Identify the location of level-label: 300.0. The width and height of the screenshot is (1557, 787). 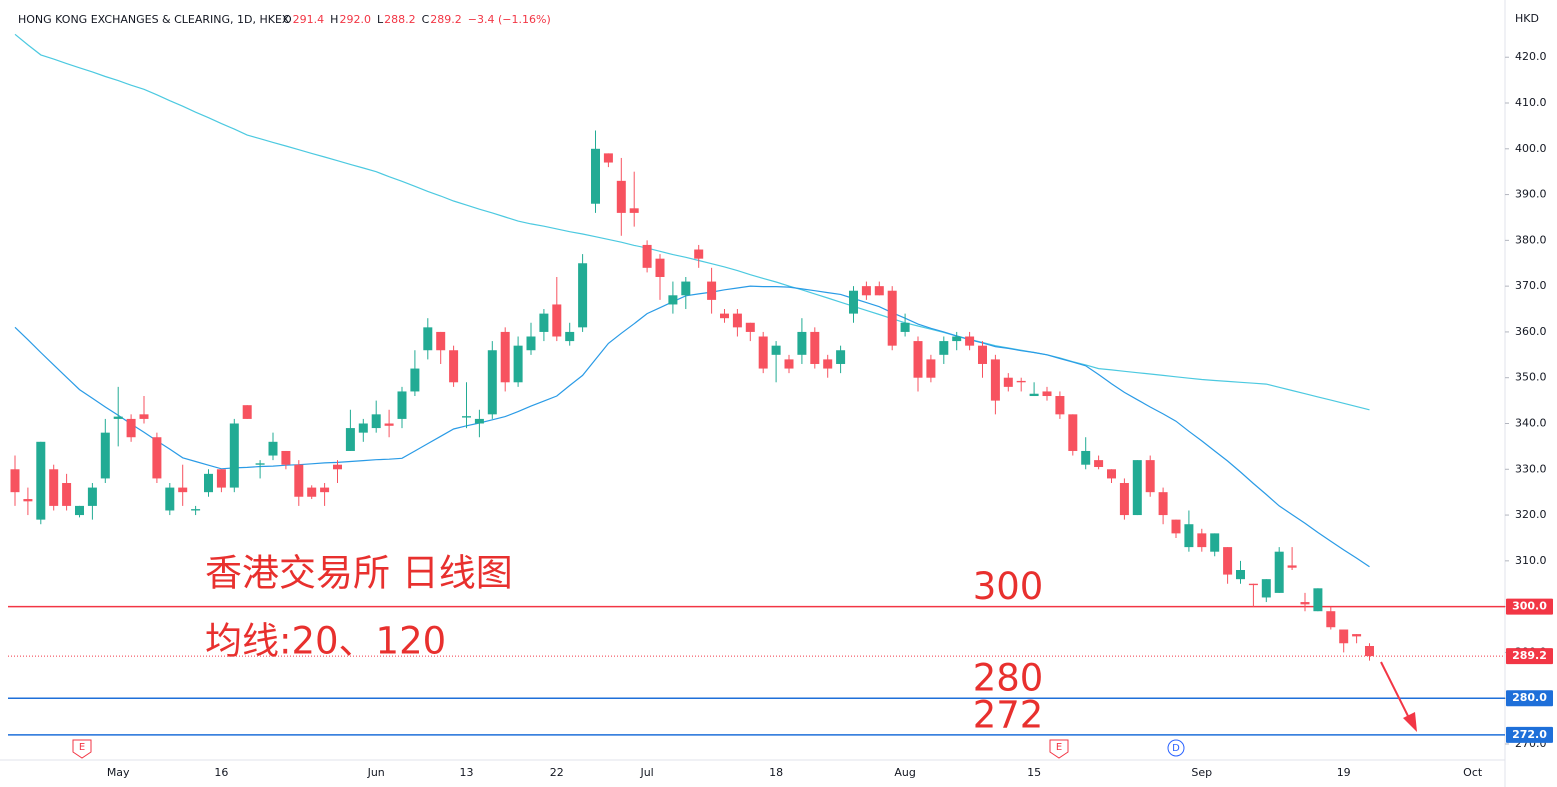
(1529, 606).